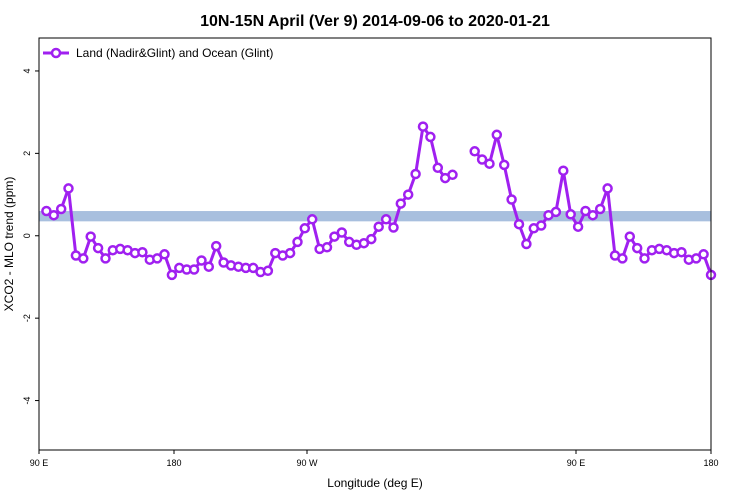 Image resolution: width=750 pixels, height=500 pixels. I want to click on y-axis-label: XCO2 - MLO trend (ppm), so click(9, 244).